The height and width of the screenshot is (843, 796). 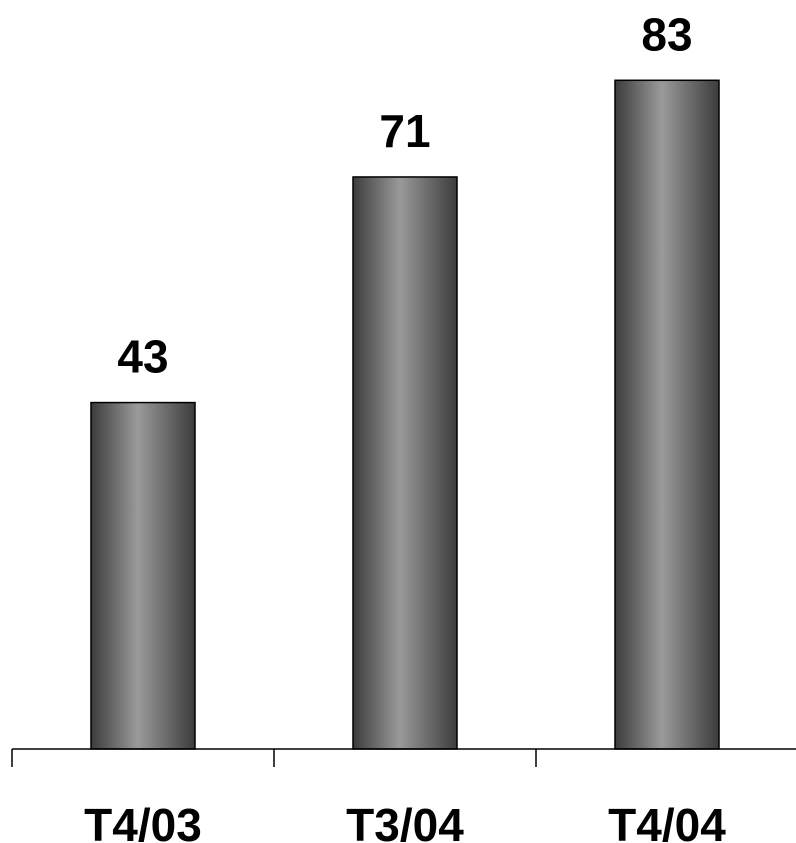 I want to click on x-tick-label: T4/04, so click(x=667, y=821).